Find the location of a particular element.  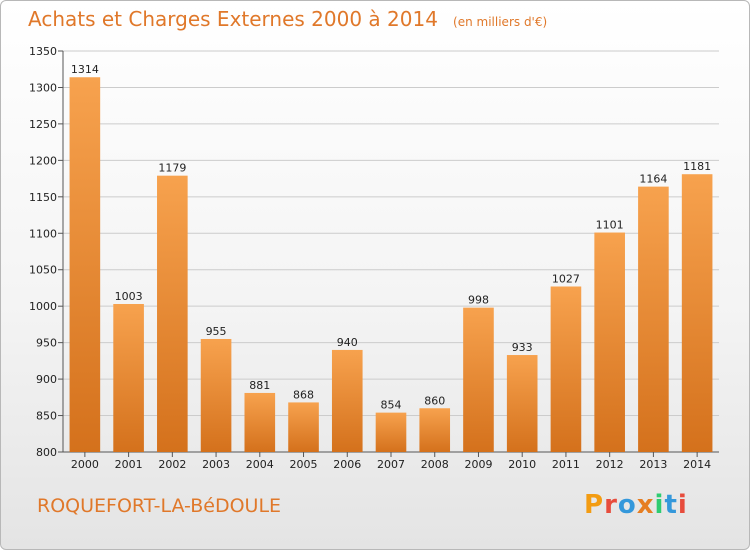

x-tick-label-2011: 2011 is located at coordinates (566, 464).